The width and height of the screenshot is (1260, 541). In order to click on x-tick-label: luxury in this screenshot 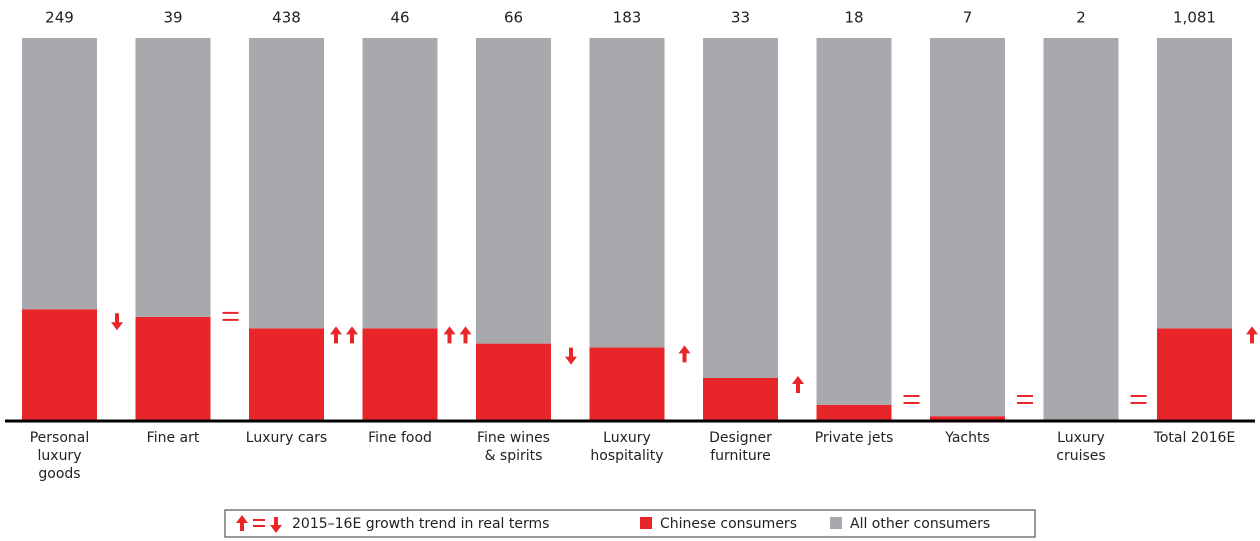, I will do `click(60, 456)`.